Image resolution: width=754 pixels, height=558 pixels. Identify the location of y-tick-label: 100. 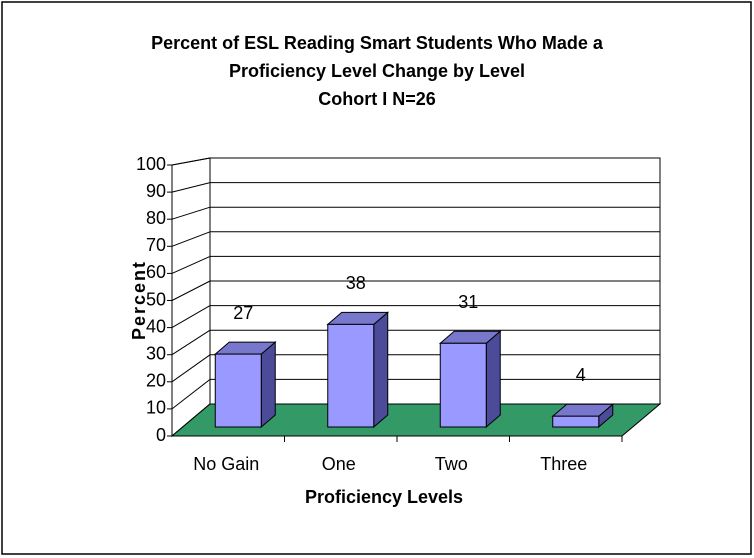
(151, 164).